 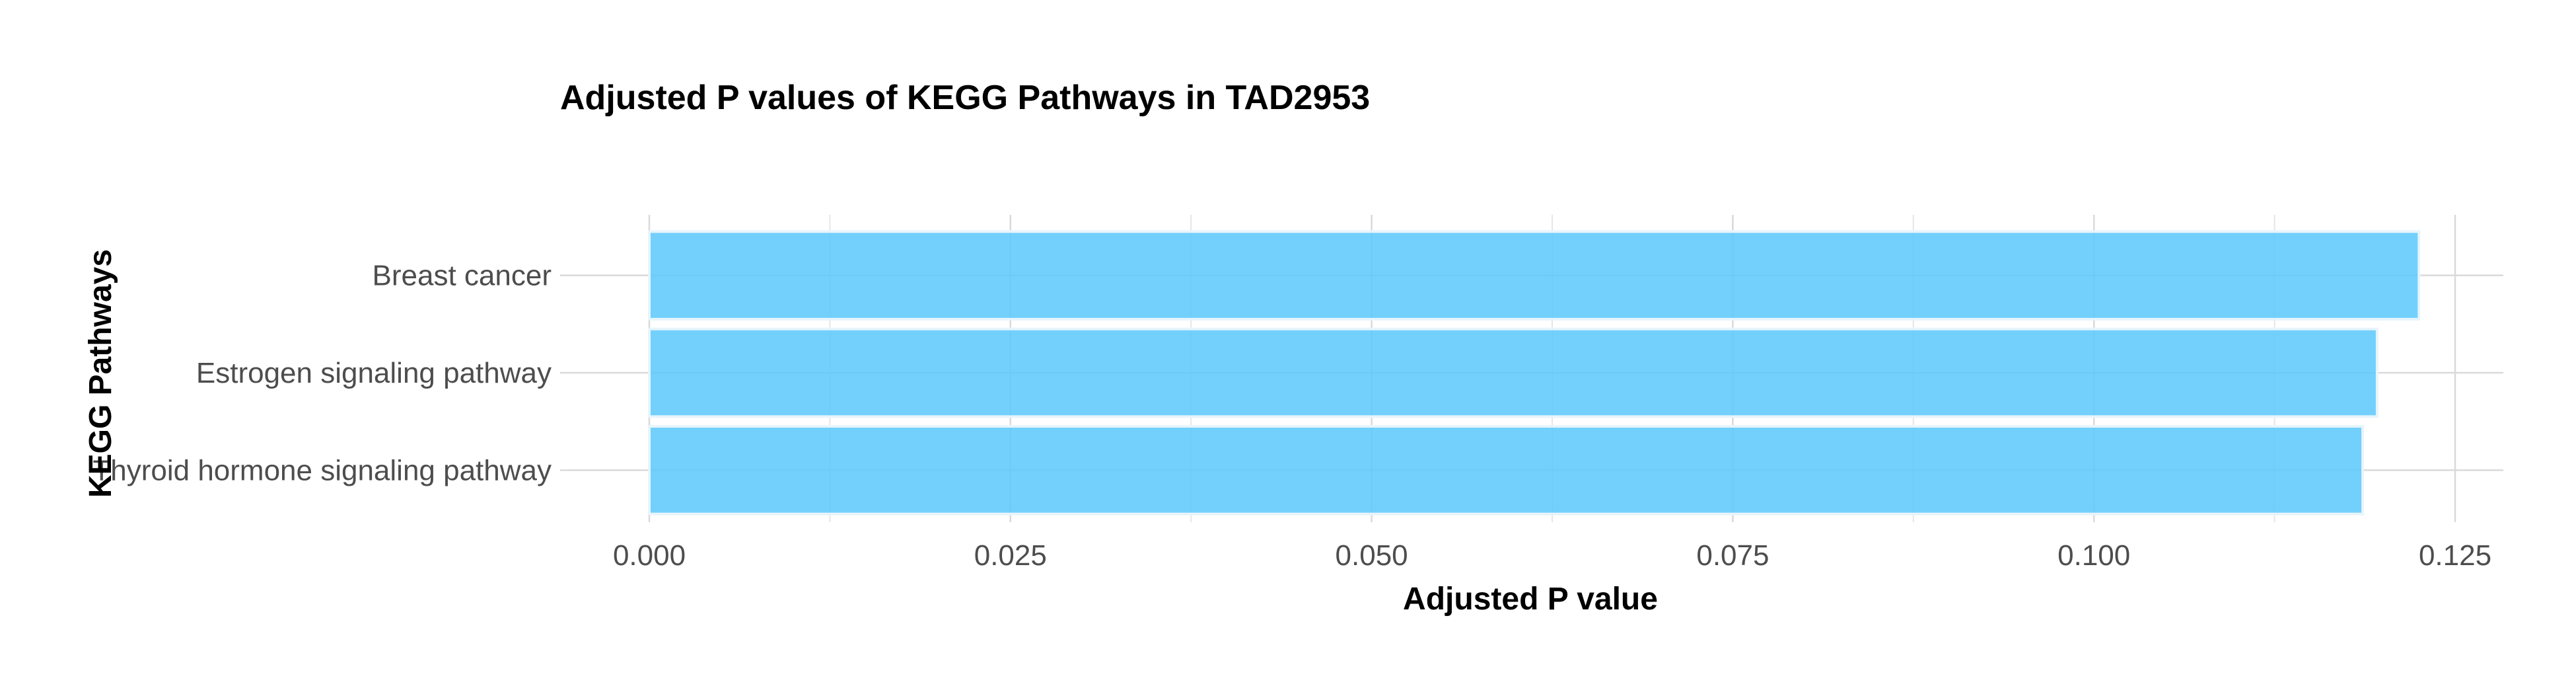 I want to click on x-tick-labels: 0.000 0.025 0.050 0.075 0.100 0.125, so click(x=1552, y=555).